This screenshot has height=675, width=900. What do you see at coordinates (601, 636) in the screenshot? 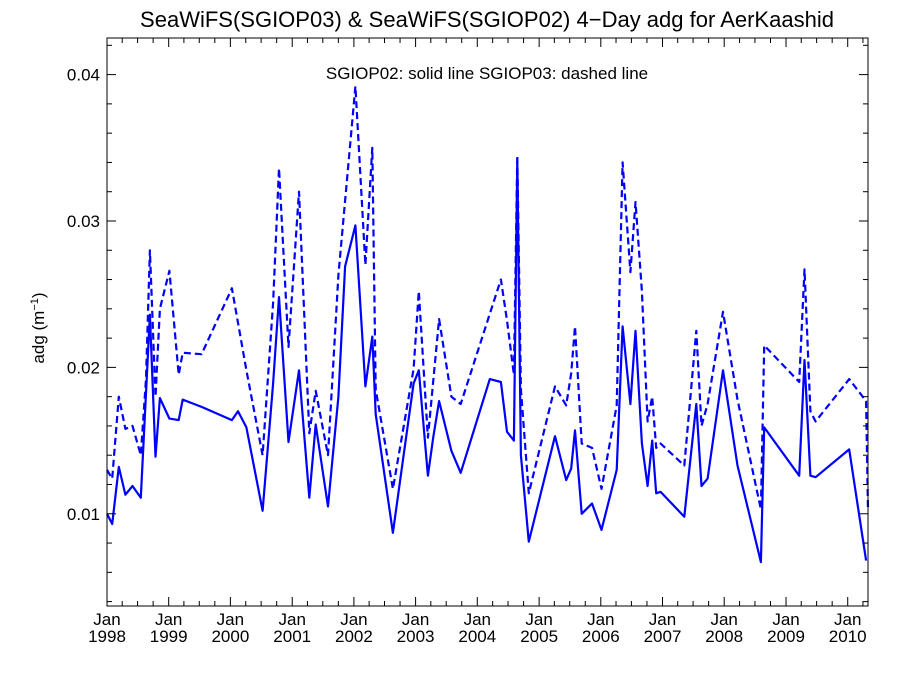
I see `x-tick-year-8: 2006` at bounding box center [601, 636].